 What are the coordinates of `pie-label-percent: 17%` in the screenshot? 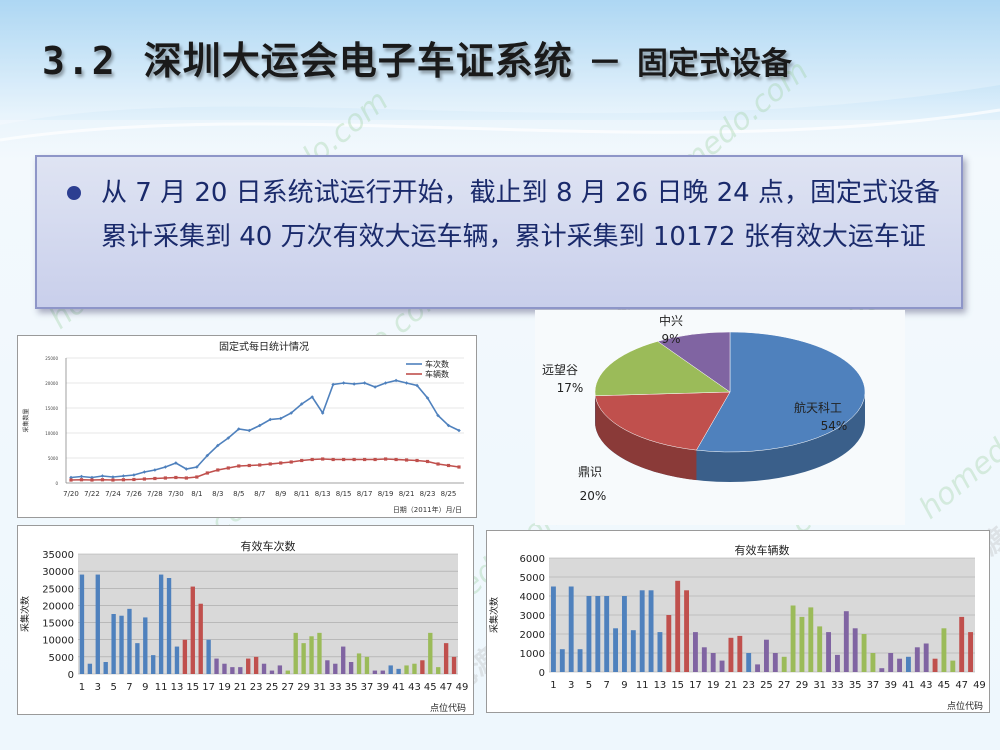 It's located at (570, 388).